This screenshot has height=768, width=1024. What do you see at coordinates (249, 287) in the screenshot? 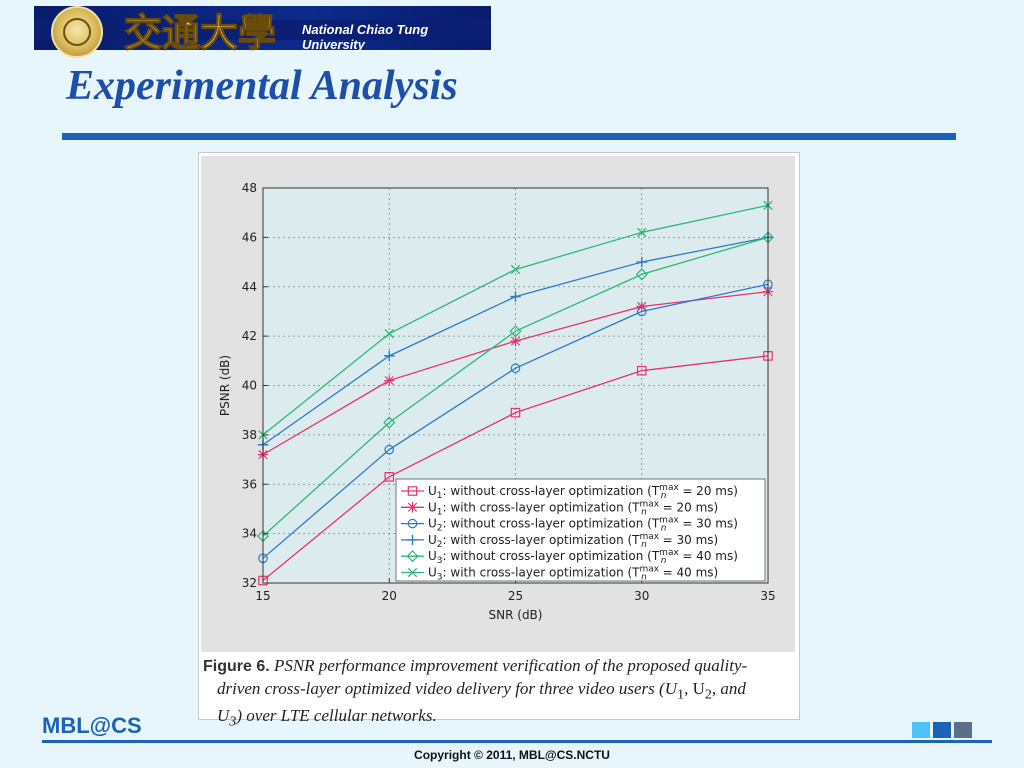
I see `y-tick-label: 44` at bounding box center [249, 287].